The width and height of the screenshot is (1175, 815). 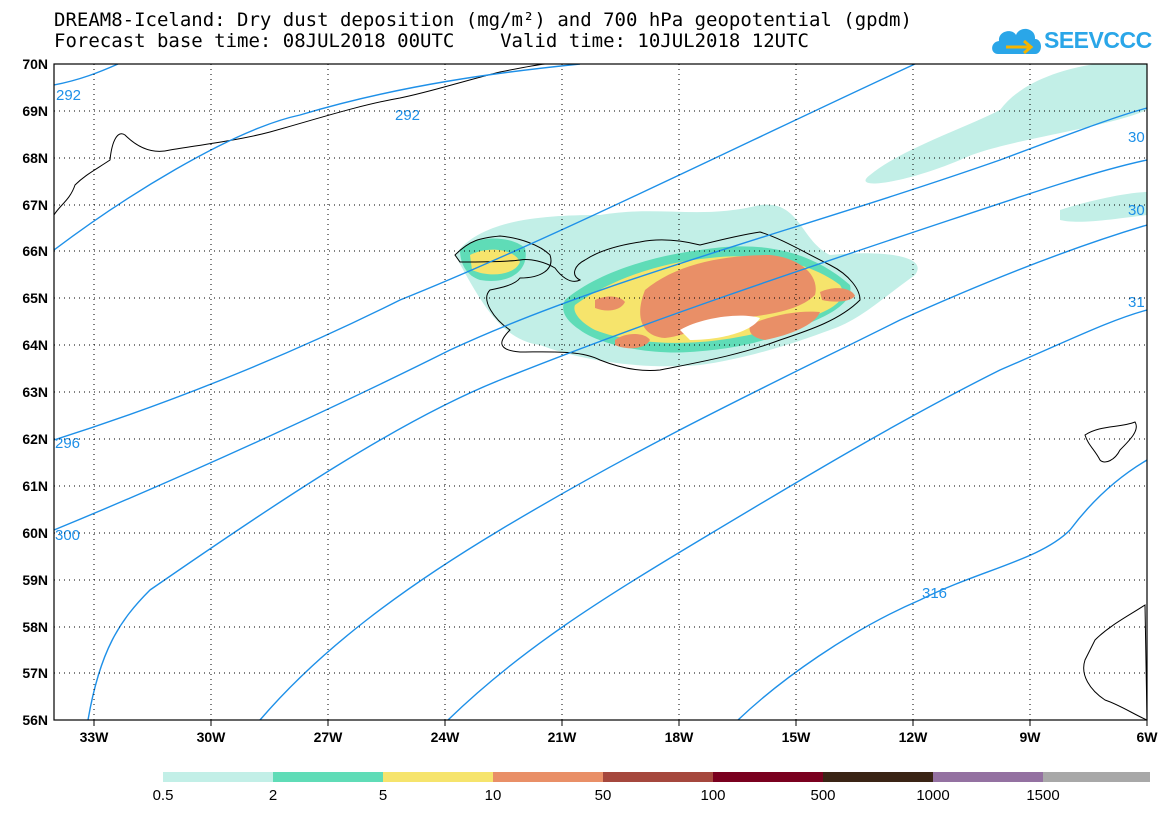 What do you see at coordinates (67, 443) in the screenshot?
I see `contour-label: 296` at bounding box center [67, 443].